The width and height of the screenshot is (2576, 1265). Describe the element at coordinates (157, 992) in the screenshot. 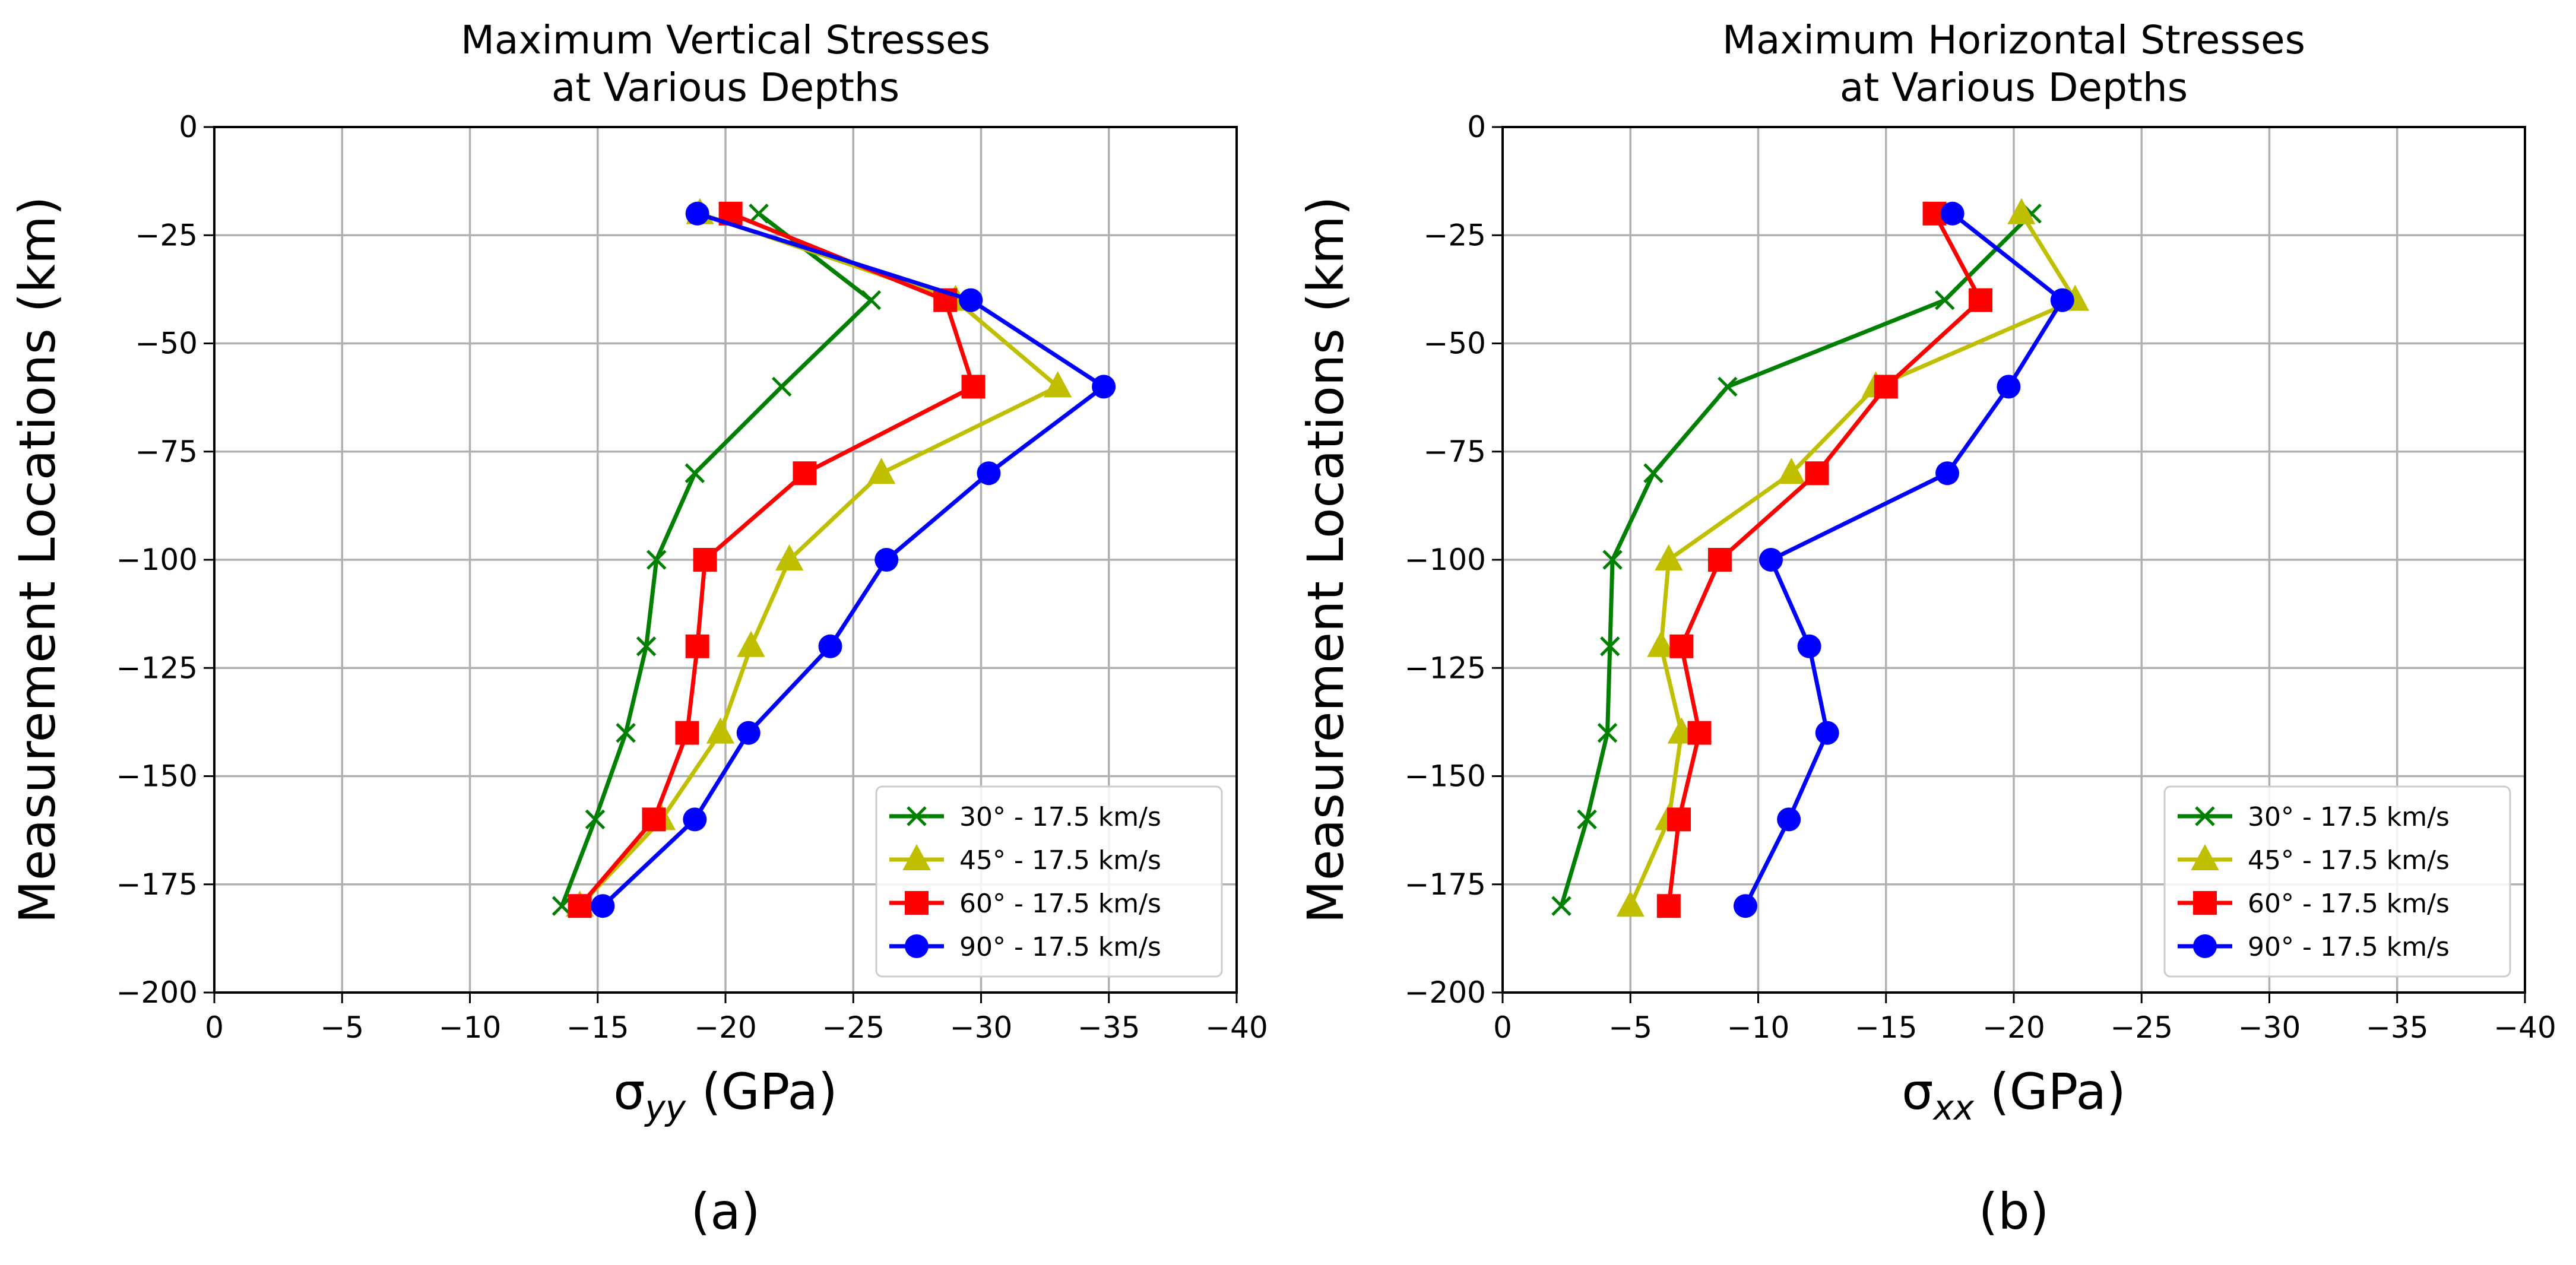

I see `y-tick-label: −200` at that location.